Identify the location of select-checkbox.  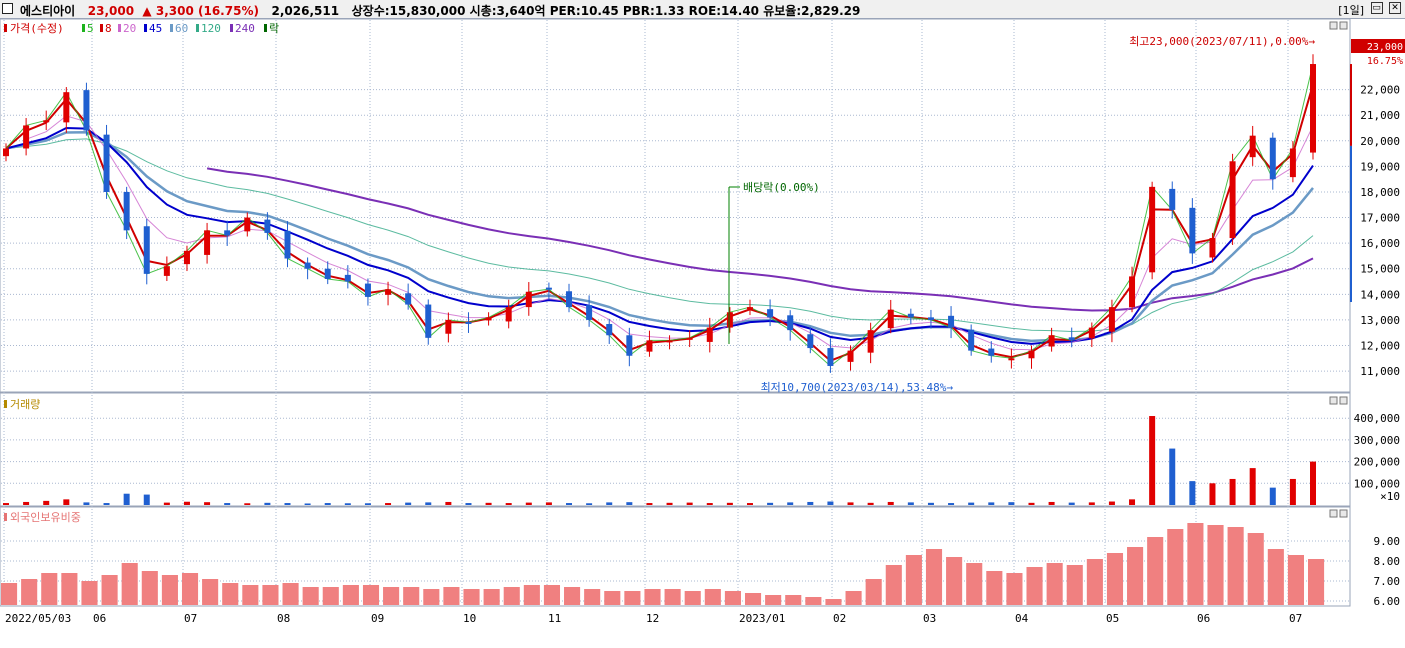
(7, 8).